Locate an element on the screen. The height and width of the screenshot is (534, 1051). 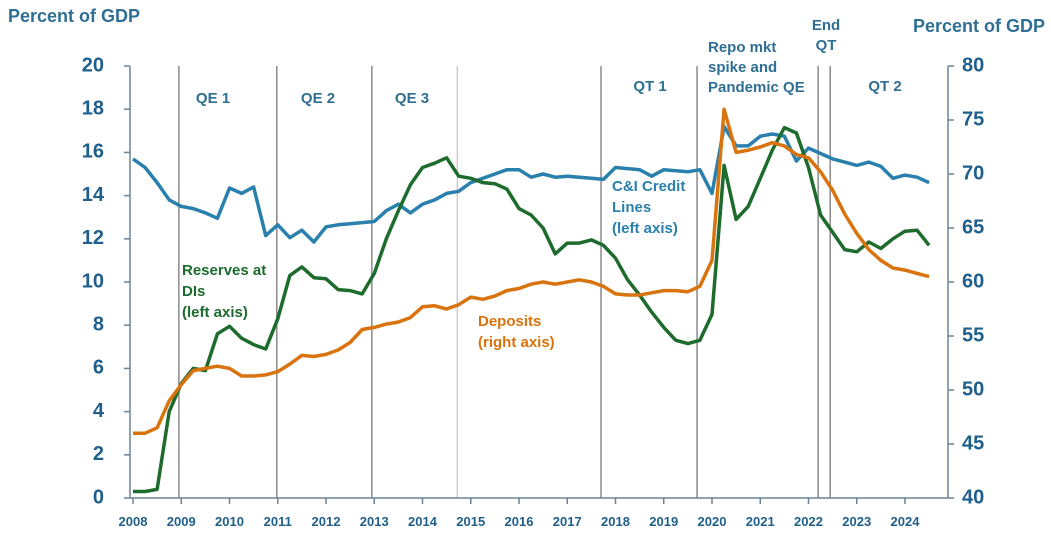
y-tick-label: 16 is located at coordinates (93, 152).